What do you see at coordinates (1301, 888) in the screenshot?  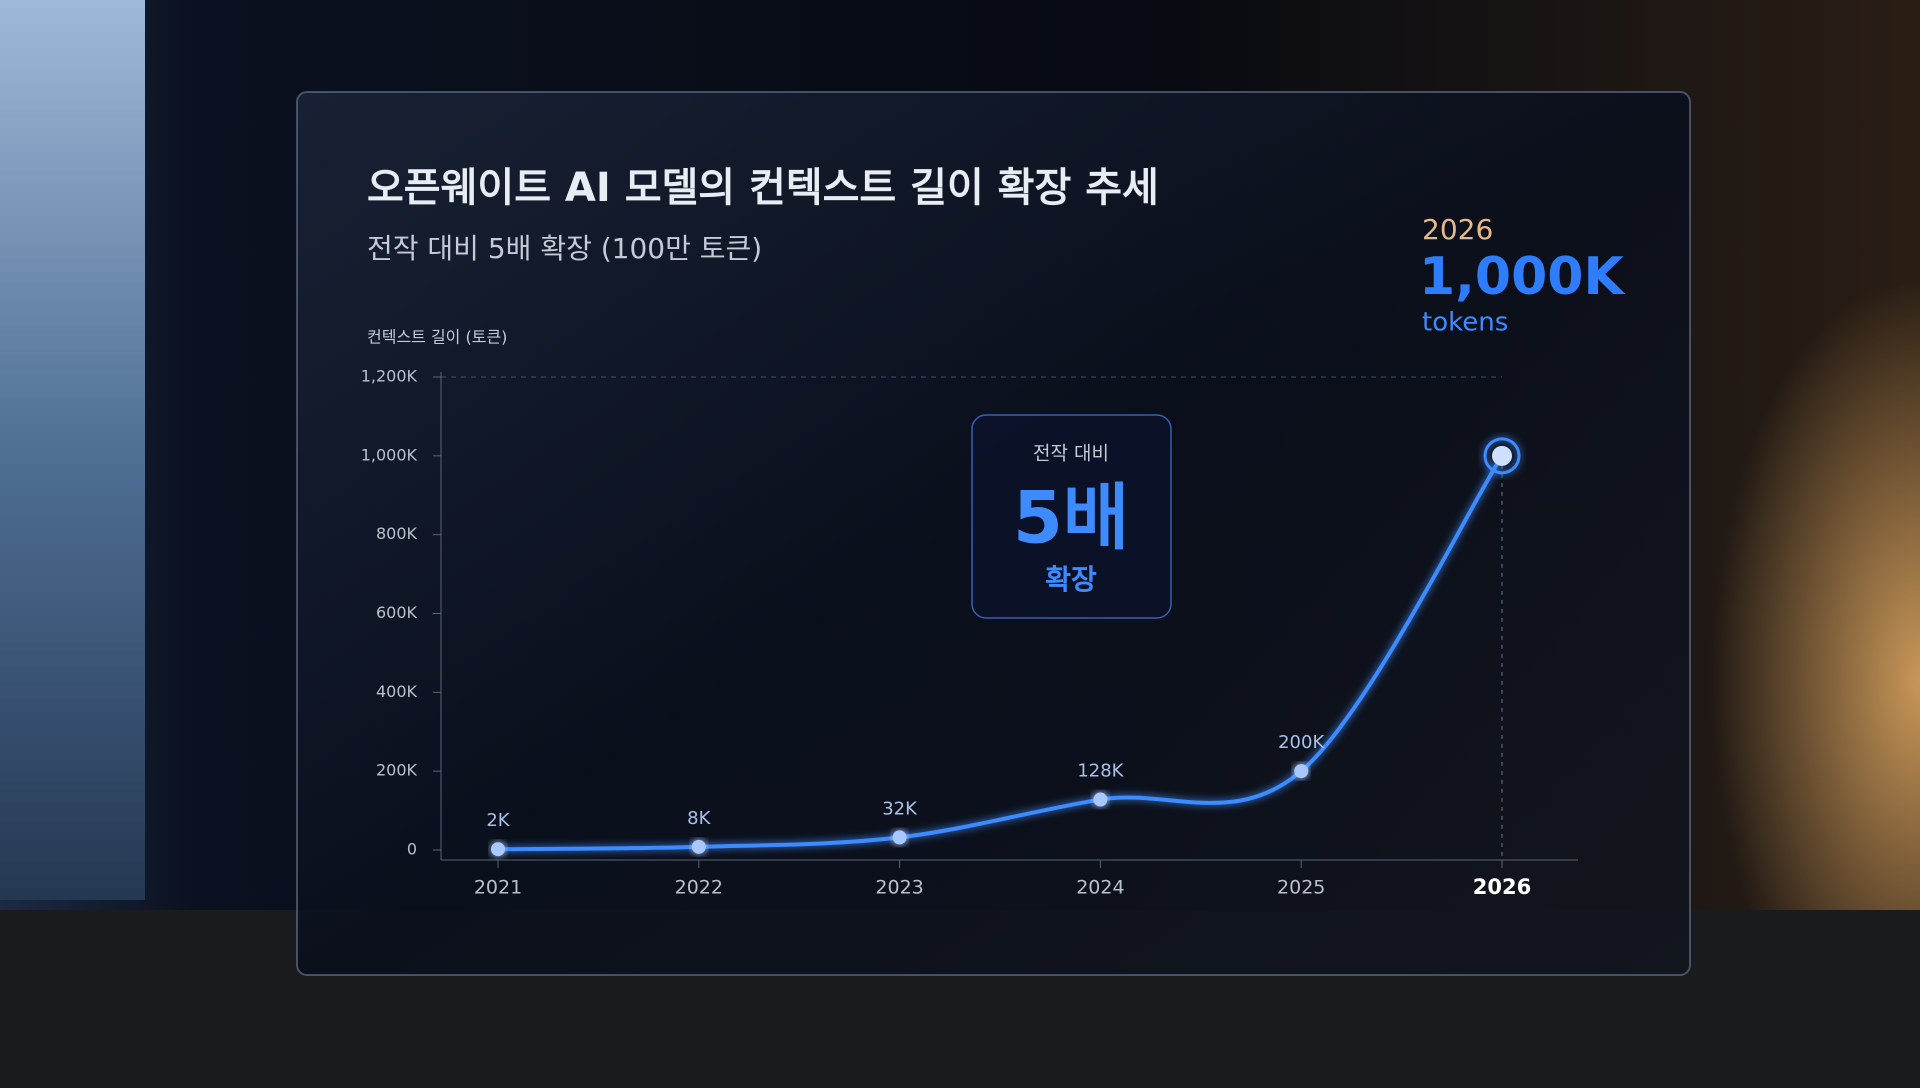 I see `x-tick-label: 2025` at bounding box center [1301, 888].